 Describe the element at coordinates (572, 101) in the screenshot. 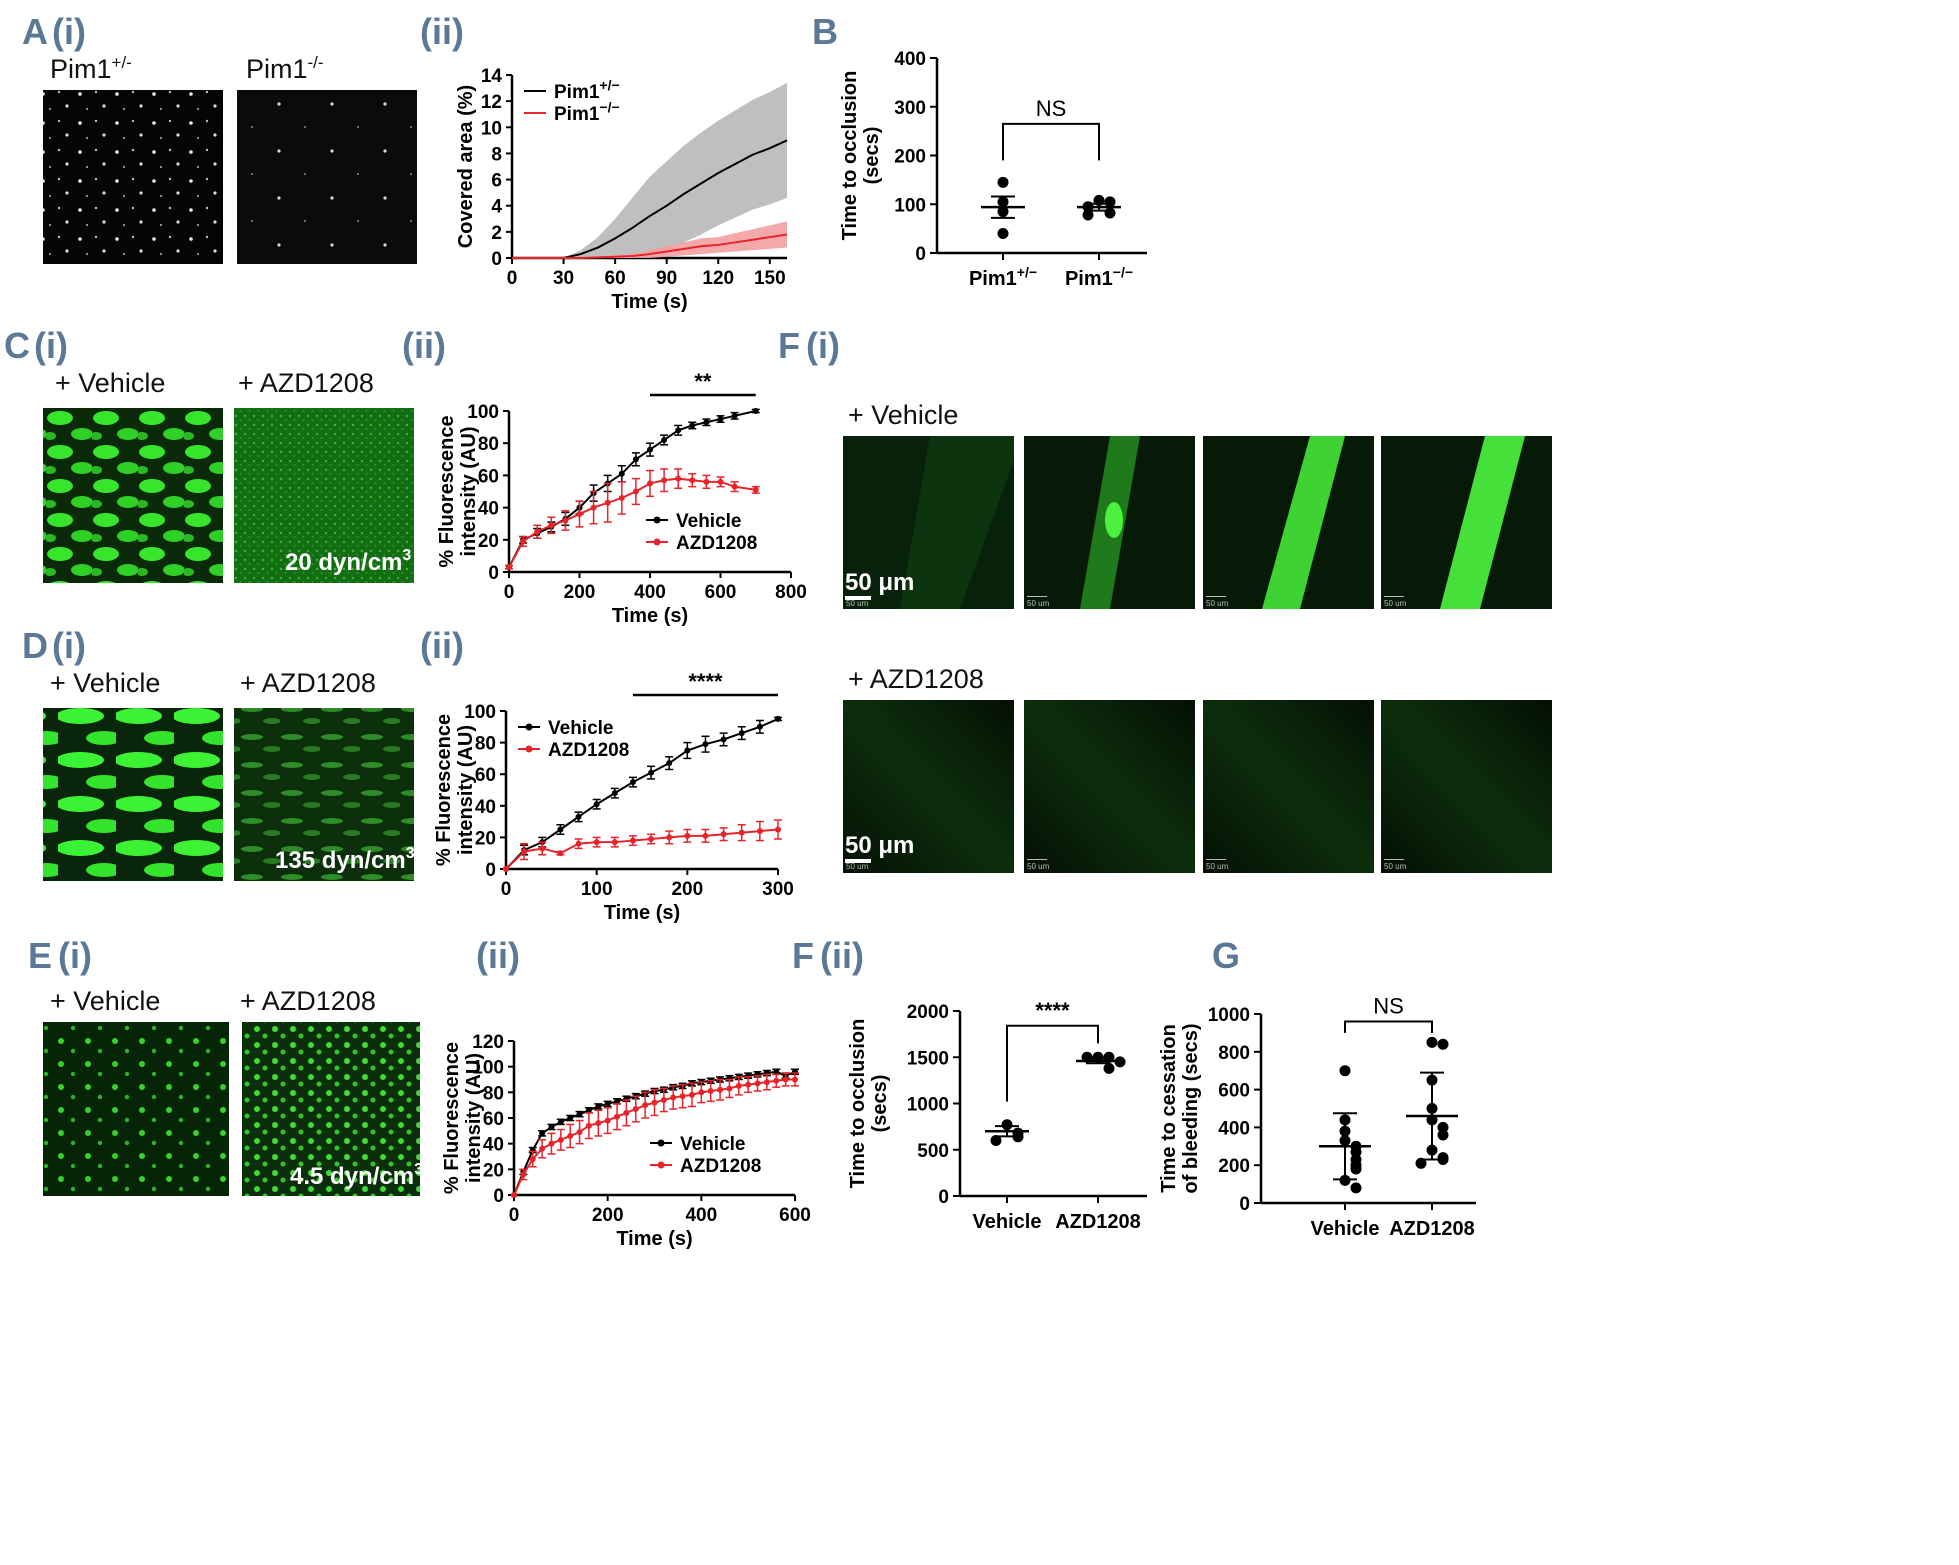

I see `legend: Pim1+/−Pim1−/−` at that location.